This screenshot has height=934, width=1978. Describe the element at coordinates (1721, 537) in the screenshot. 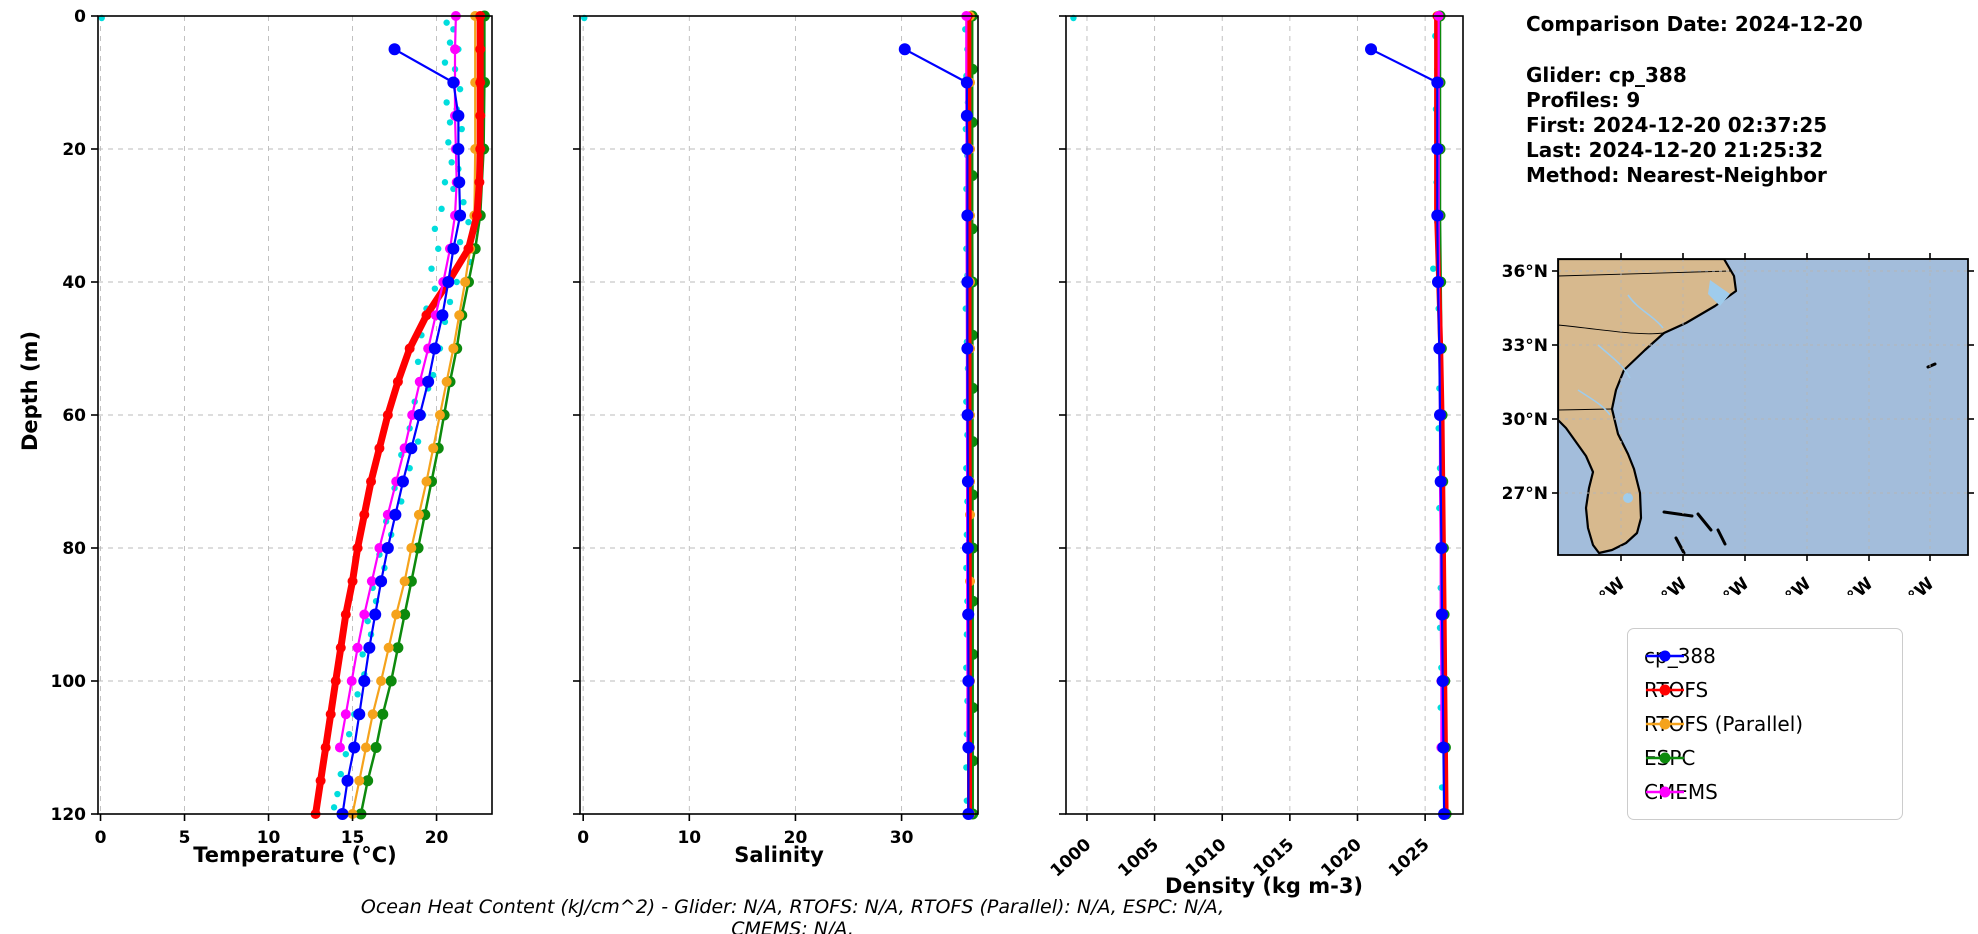

I see `island-eleuthera` at that location.